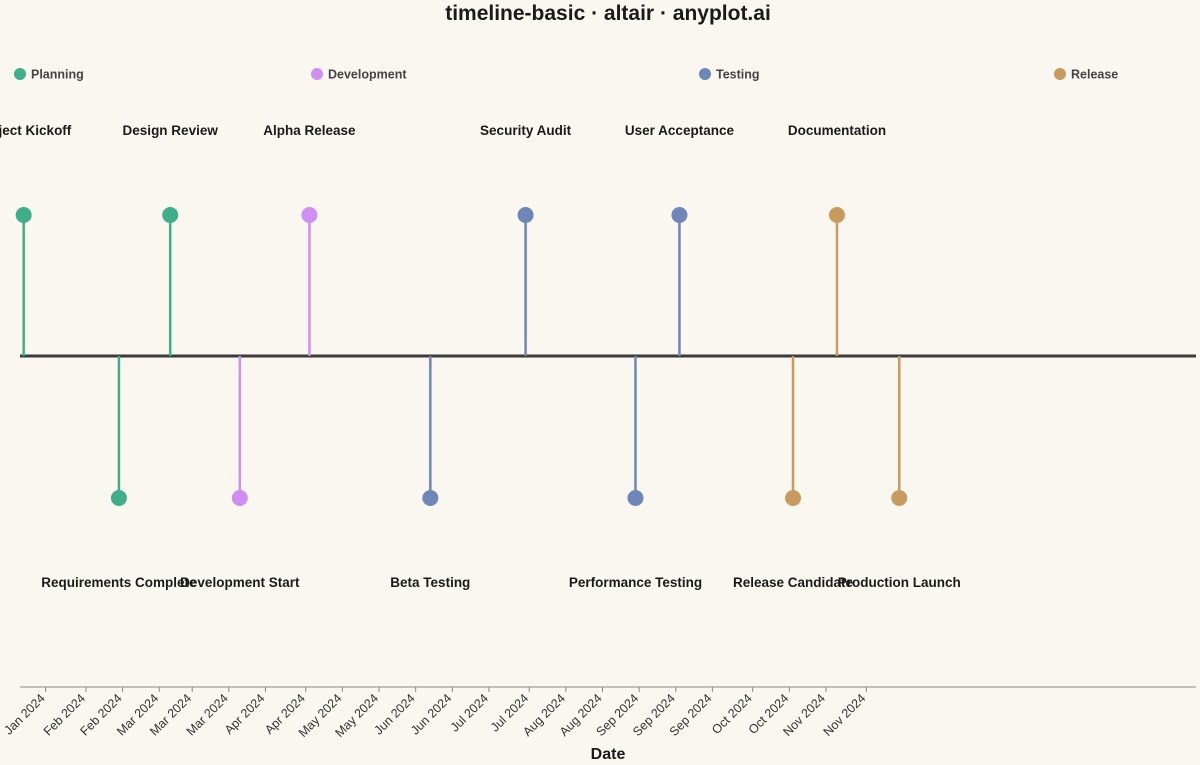 This screenshot has width=1200, height=765. Describe the element at coordinates (431, 714) in the screenshot. I see `x-tick-label: Jun 2024` at that location.